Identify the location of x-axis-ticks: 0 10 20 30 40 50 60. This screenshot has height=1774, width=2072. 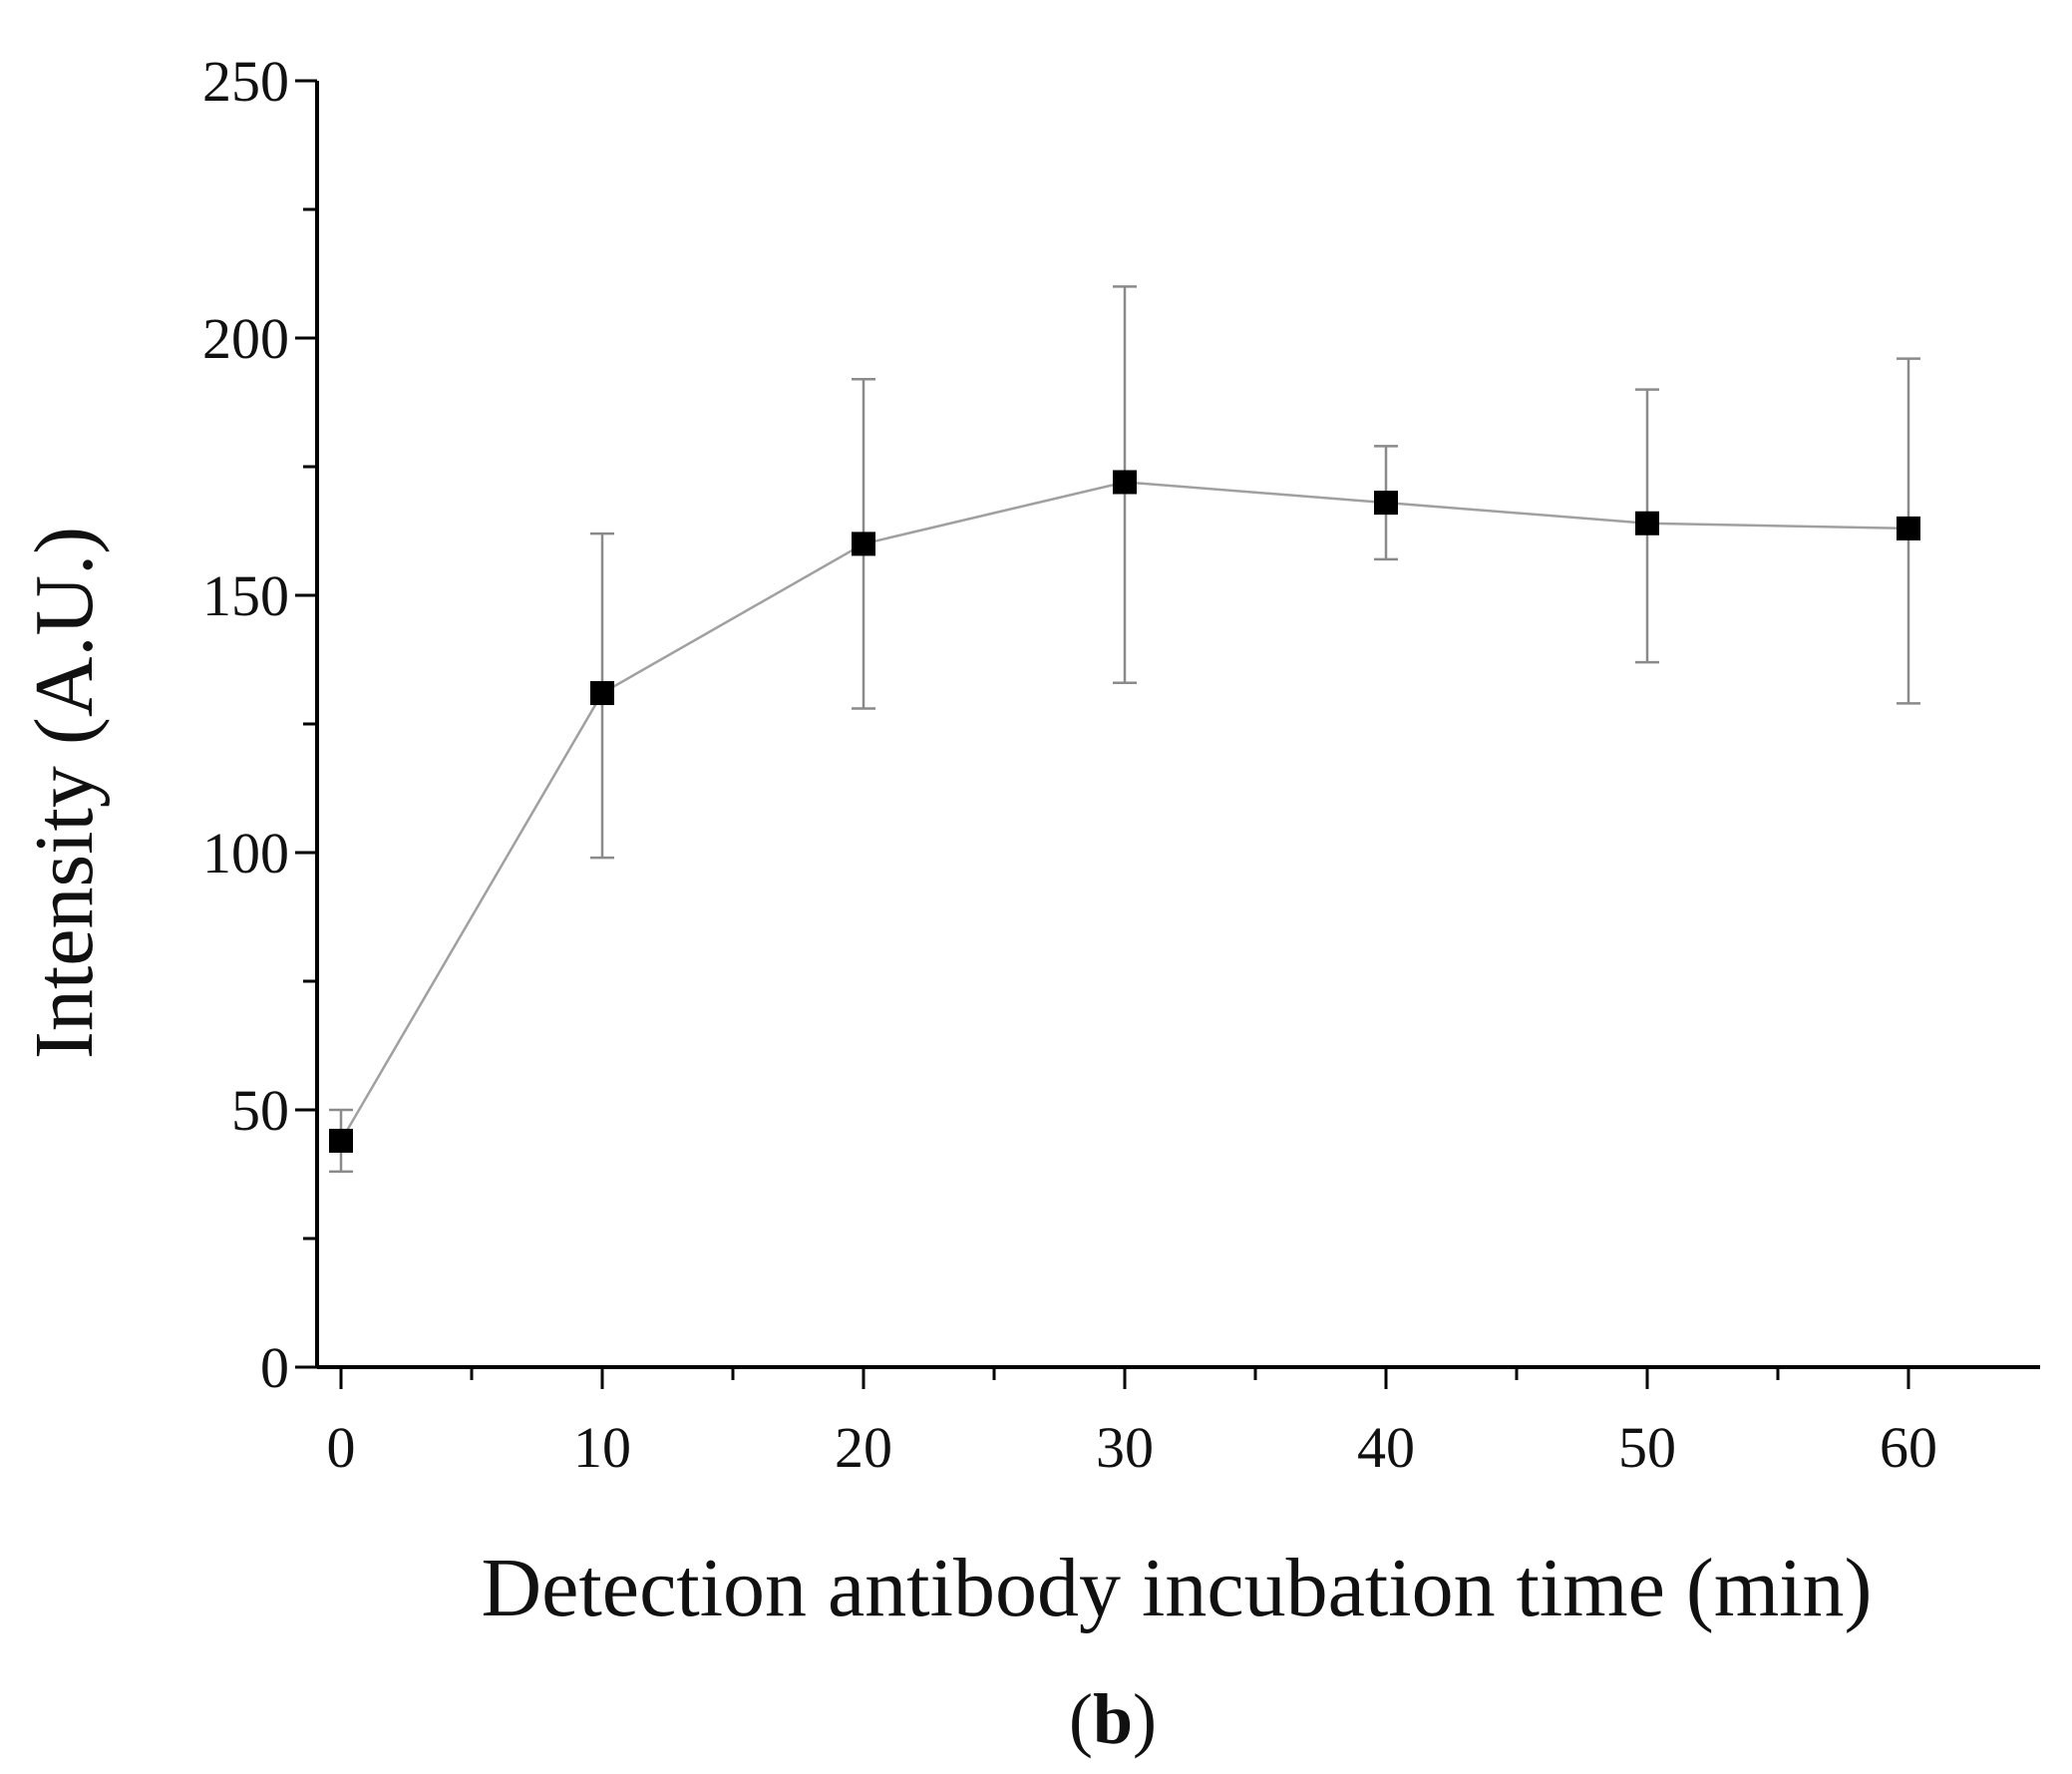
(1132, 1424).